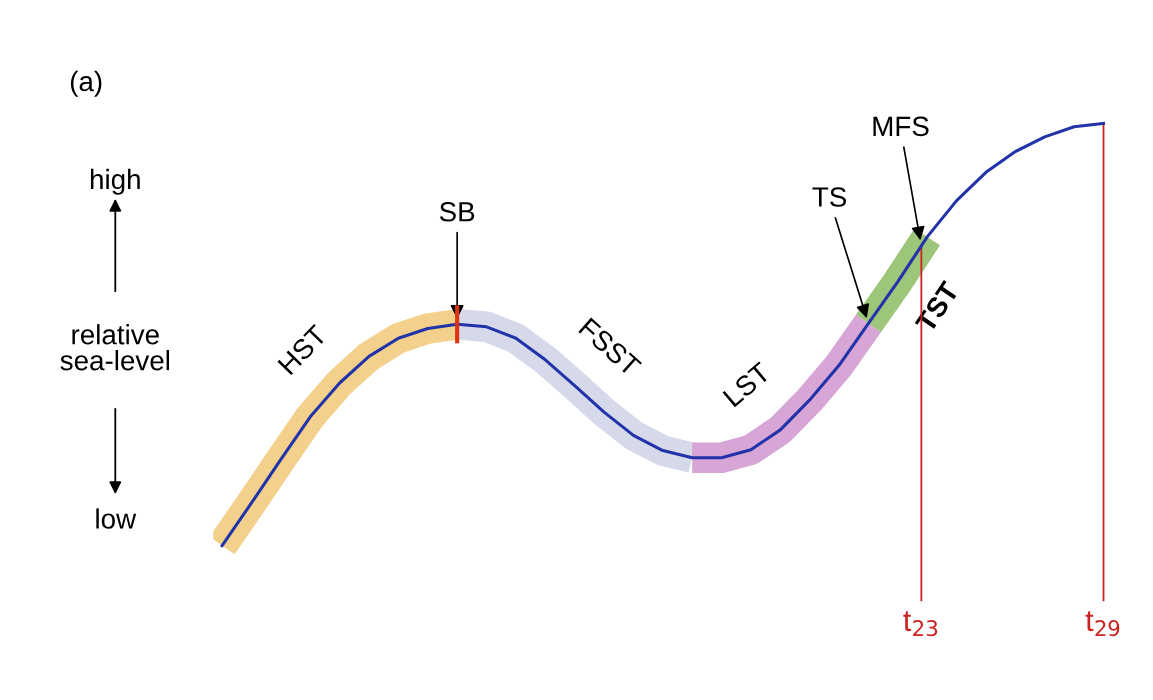  I want to click on chart-title: (a), so click(86, 83).